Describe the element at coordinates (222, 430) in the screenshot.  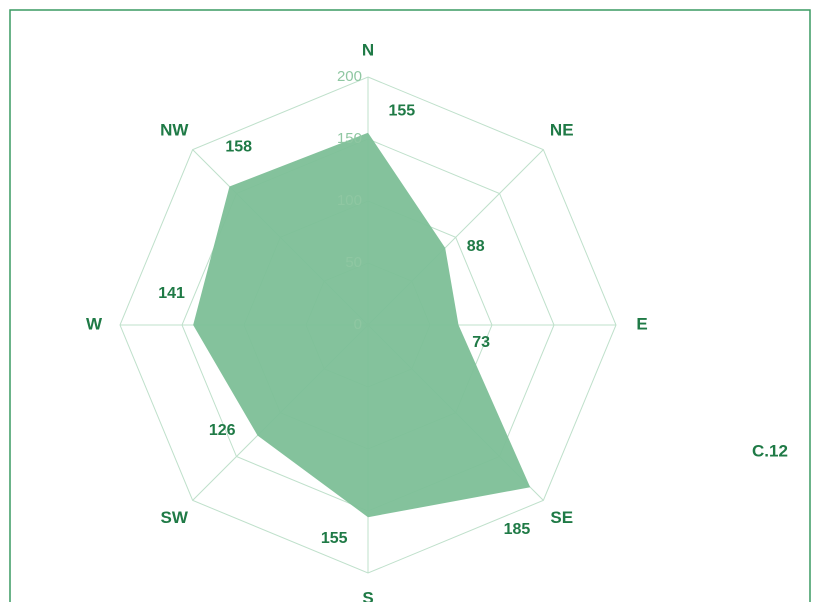
I see `data-label: 126` at that location.